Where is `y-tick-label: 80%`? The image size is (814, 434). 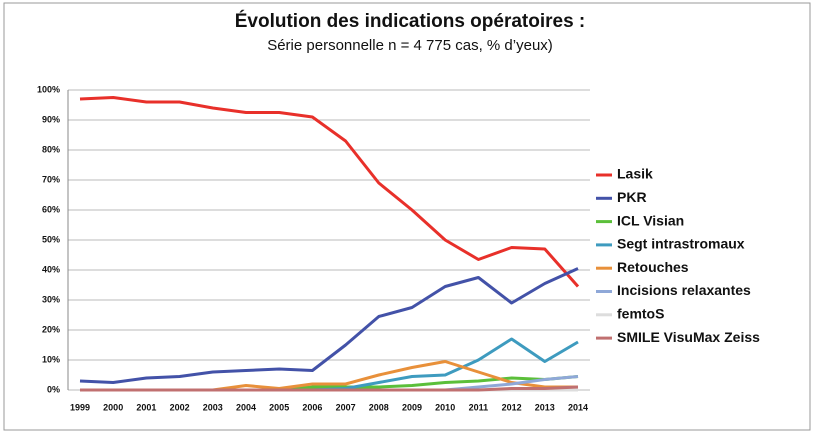 y-tick-label: 80% is located at coordinates (51, 149).